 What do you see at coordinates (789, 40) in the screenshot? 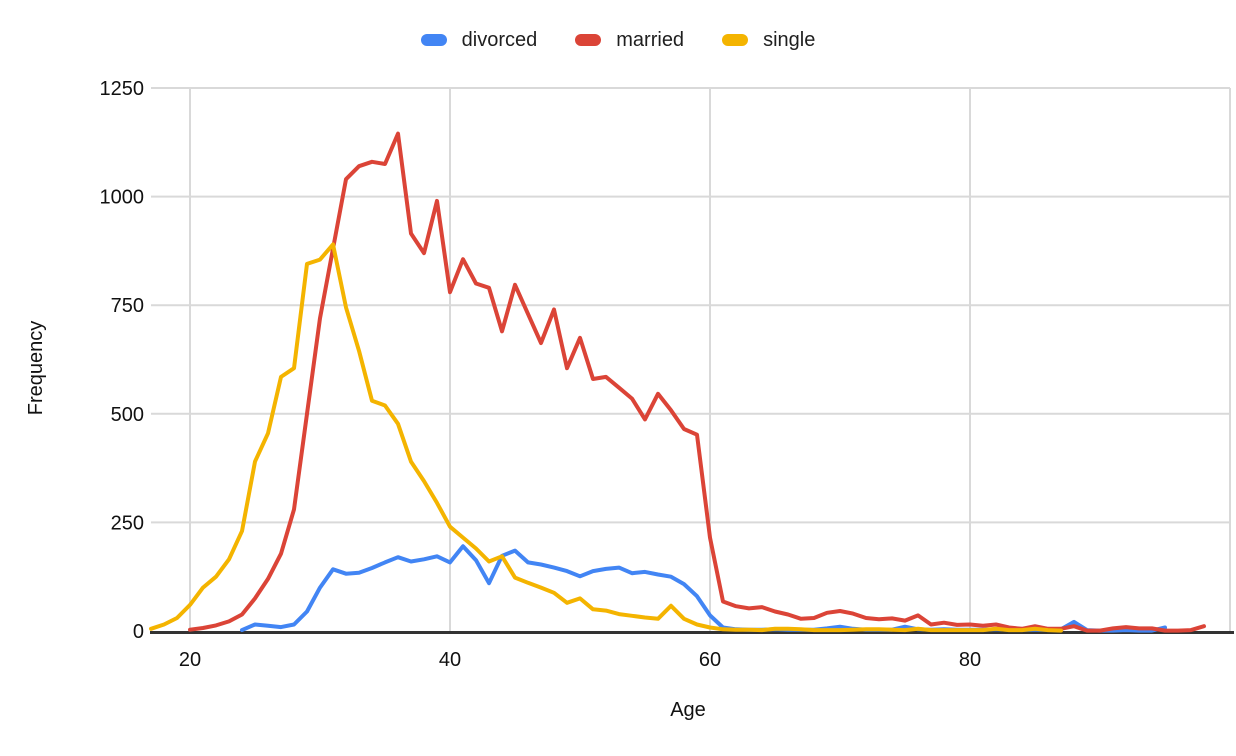
I see `legend-label: single` at bounding box center [789, 40].